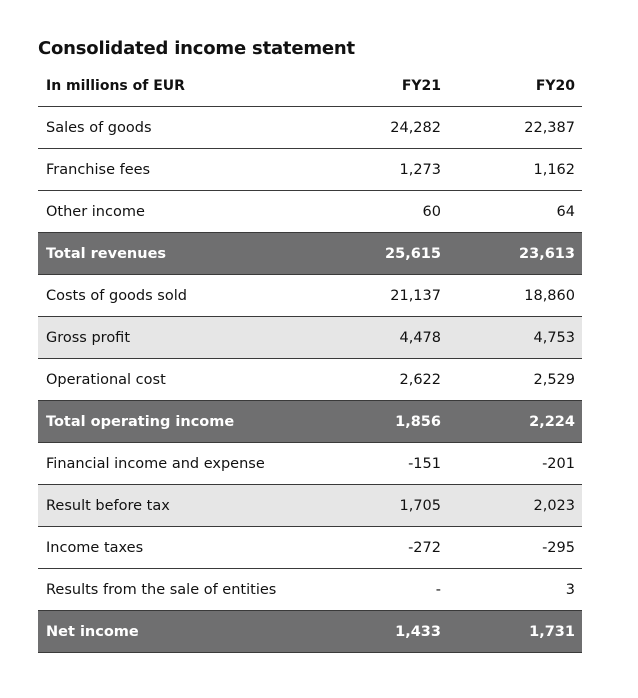 This screenshot has width=638, height=698. Describe the element at coordinates (549, 127) in the screenshot. I see `row-fy20: 22,387` at that location.